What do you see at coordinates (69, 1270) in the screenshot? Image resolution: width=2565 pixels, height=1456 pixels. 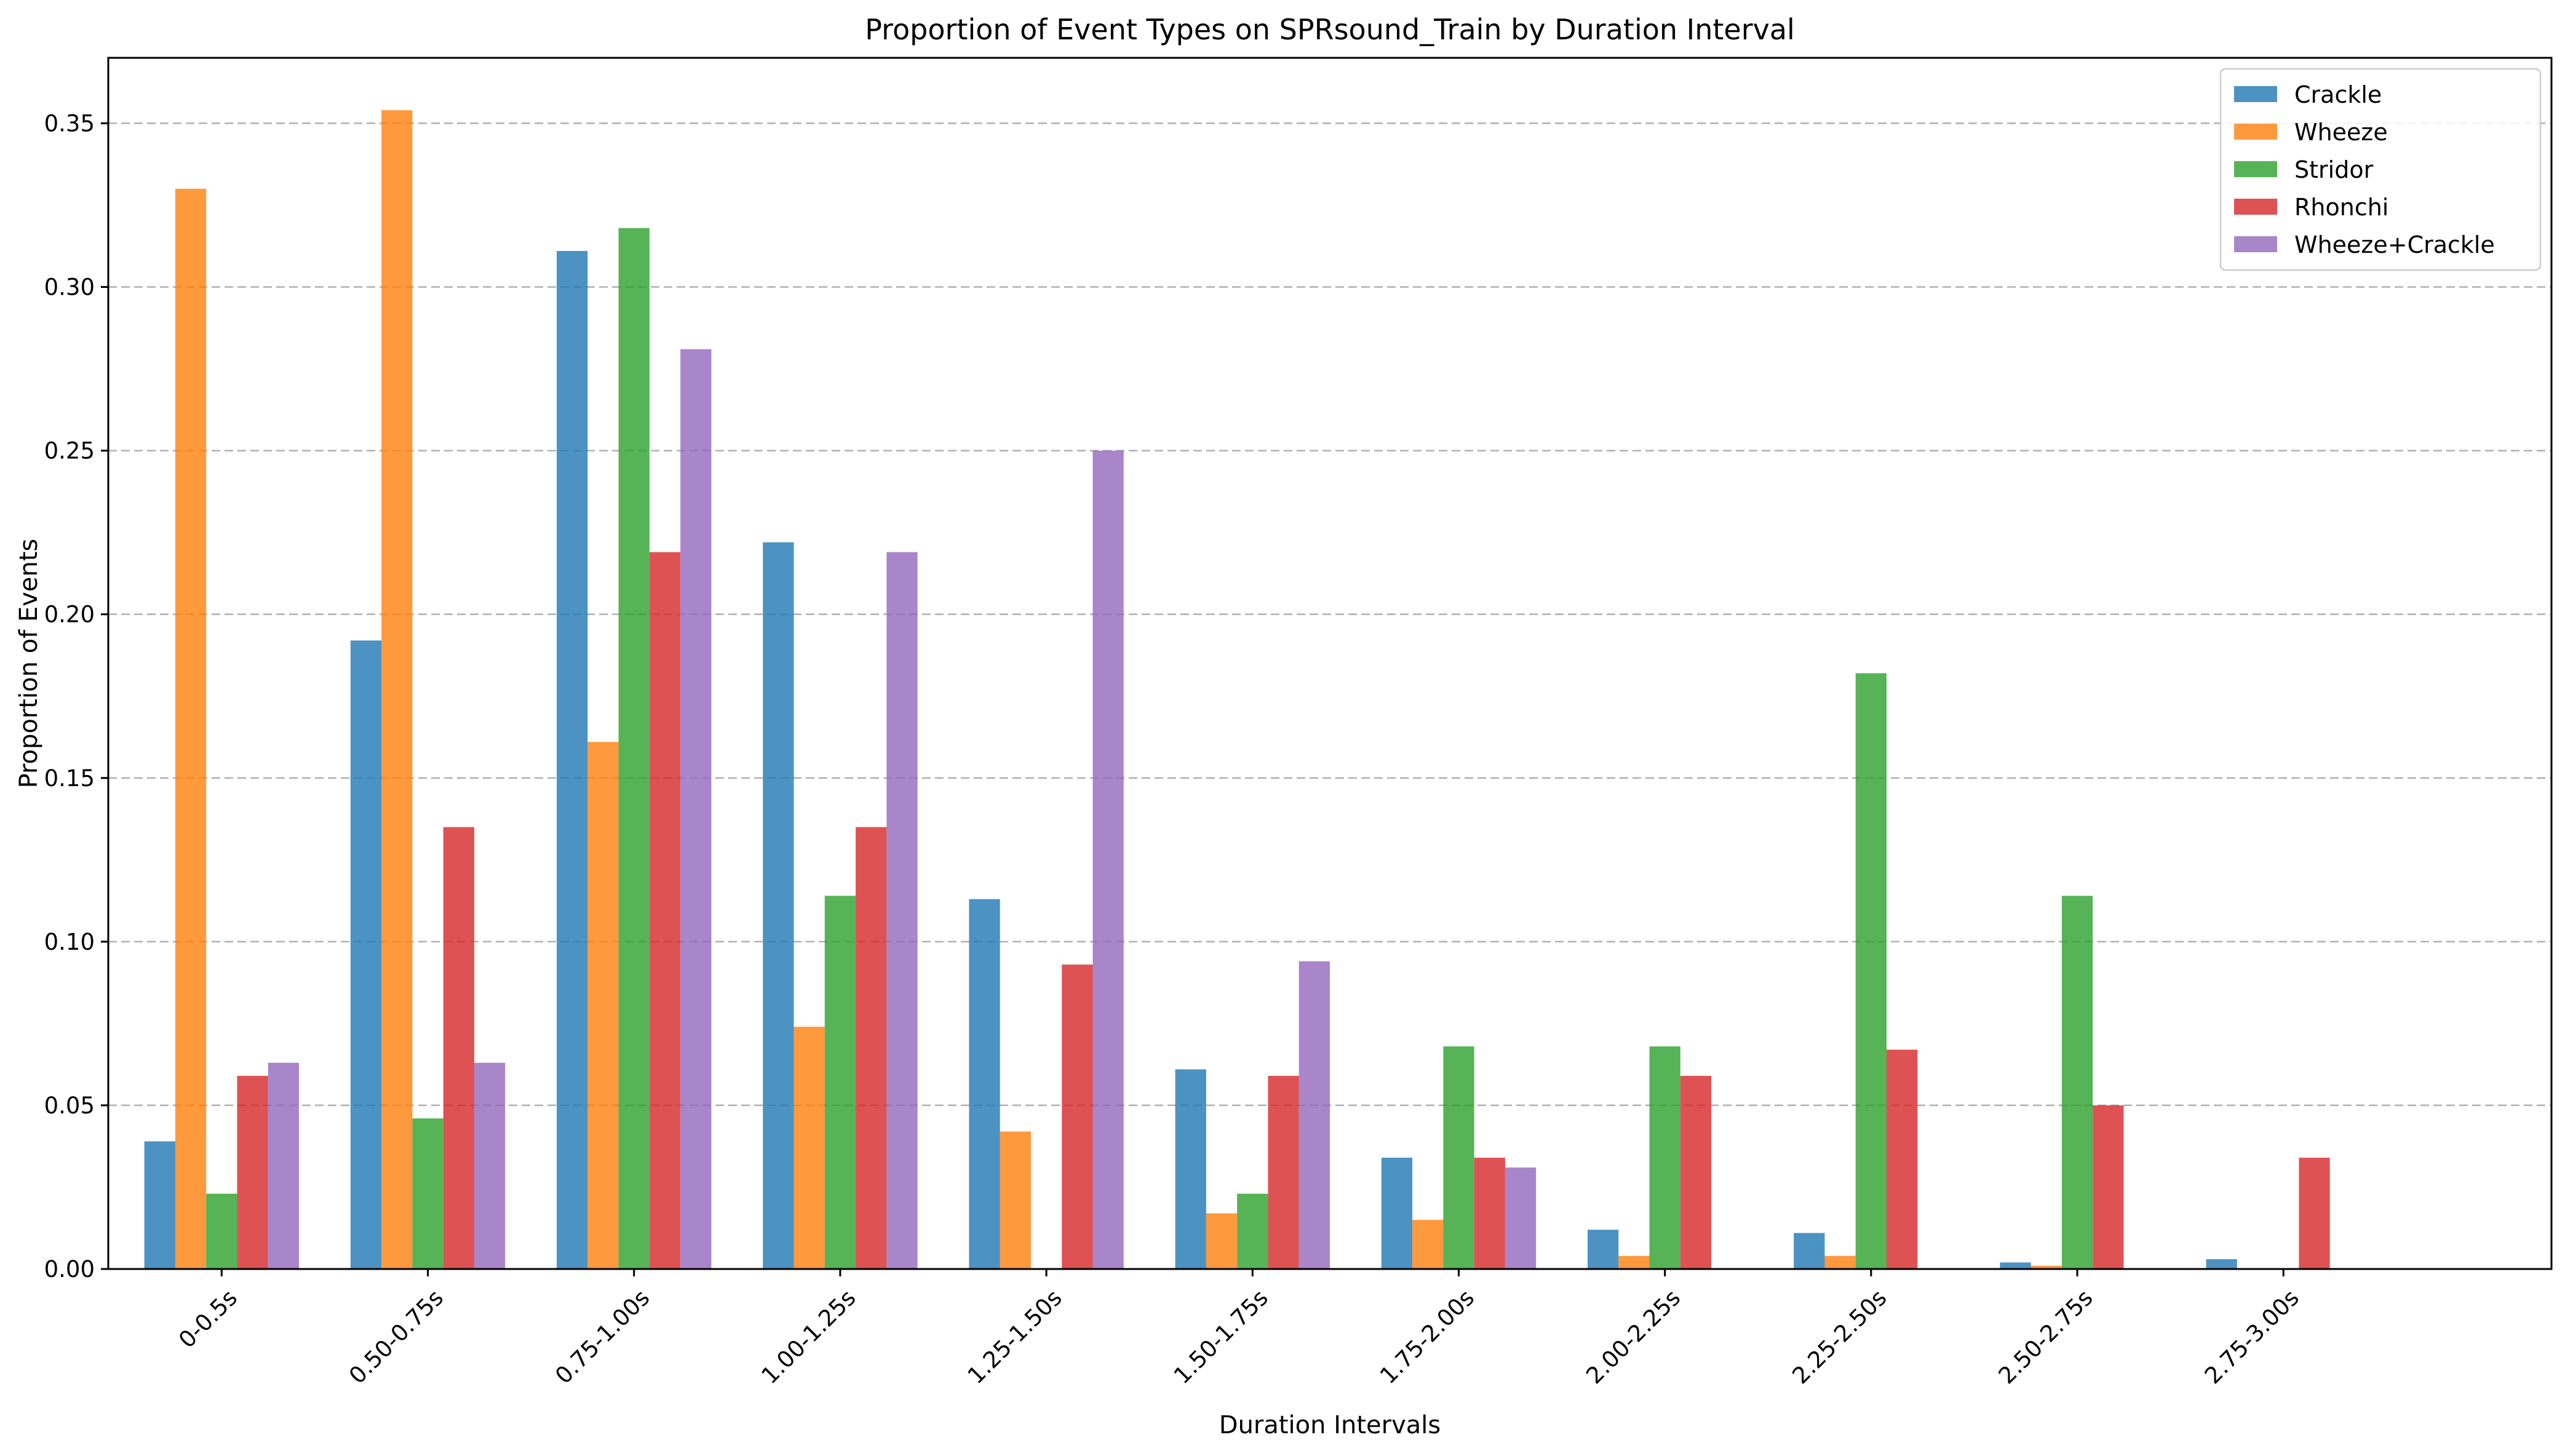 I see `y-tick-label: 0.00` at bounding box center [69, 1270].